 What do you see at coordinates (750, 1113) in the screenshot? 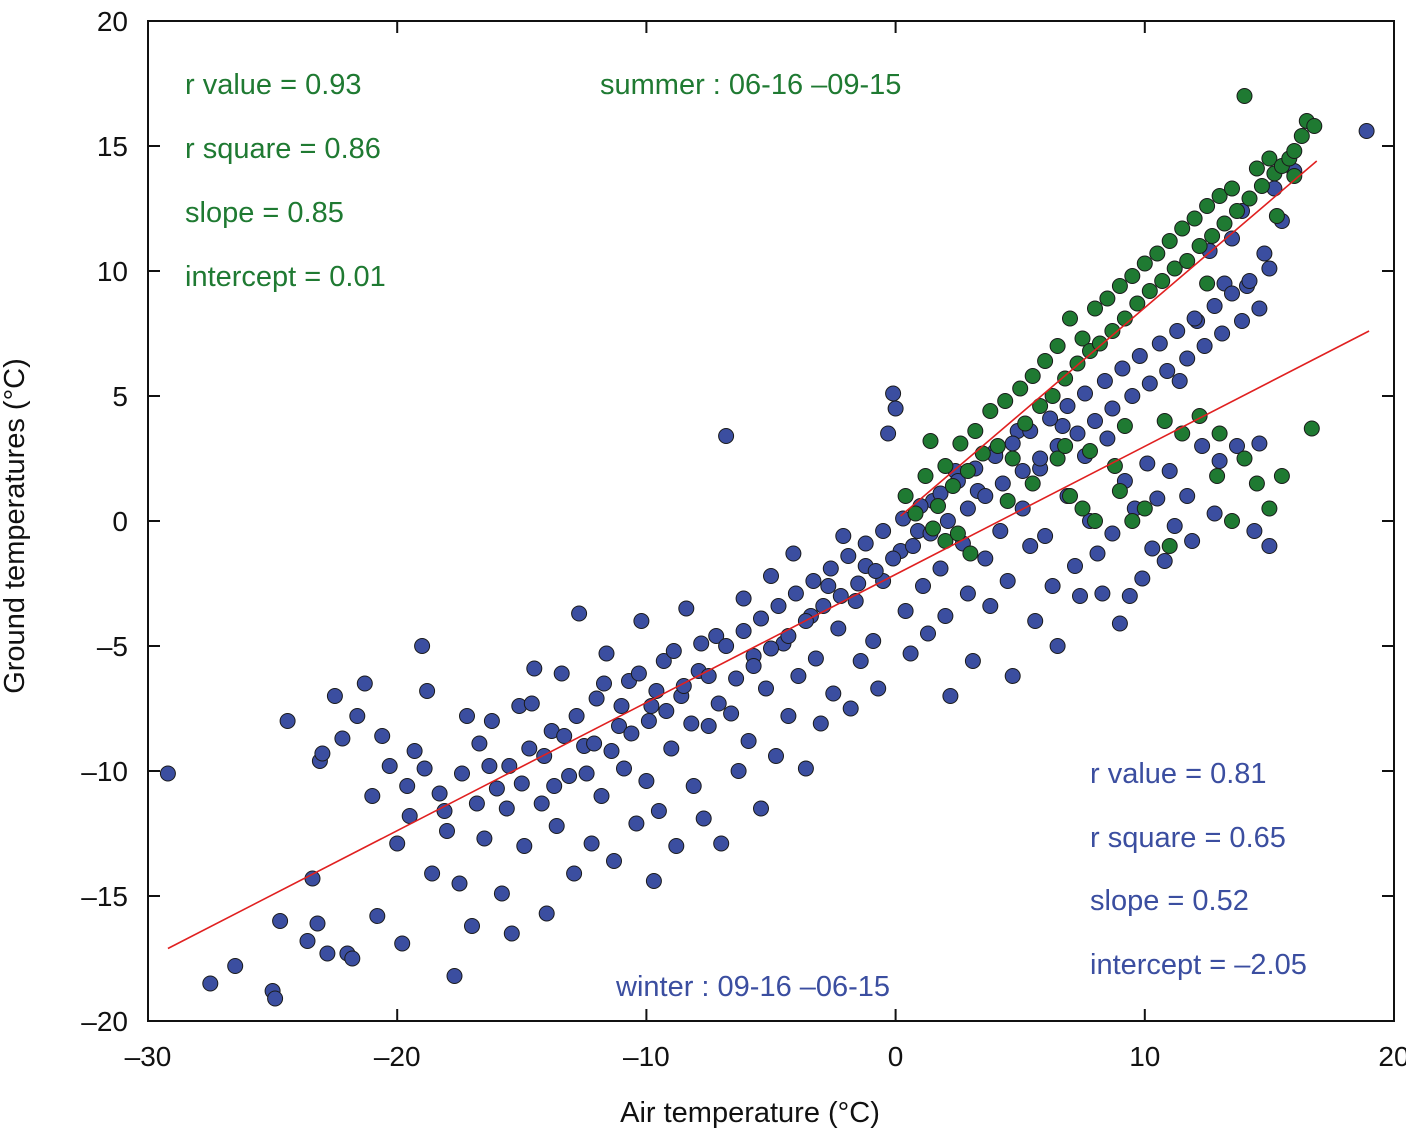
I see `x-axis-title: Air temperature (°C)` at bounding box center [750, 1113].